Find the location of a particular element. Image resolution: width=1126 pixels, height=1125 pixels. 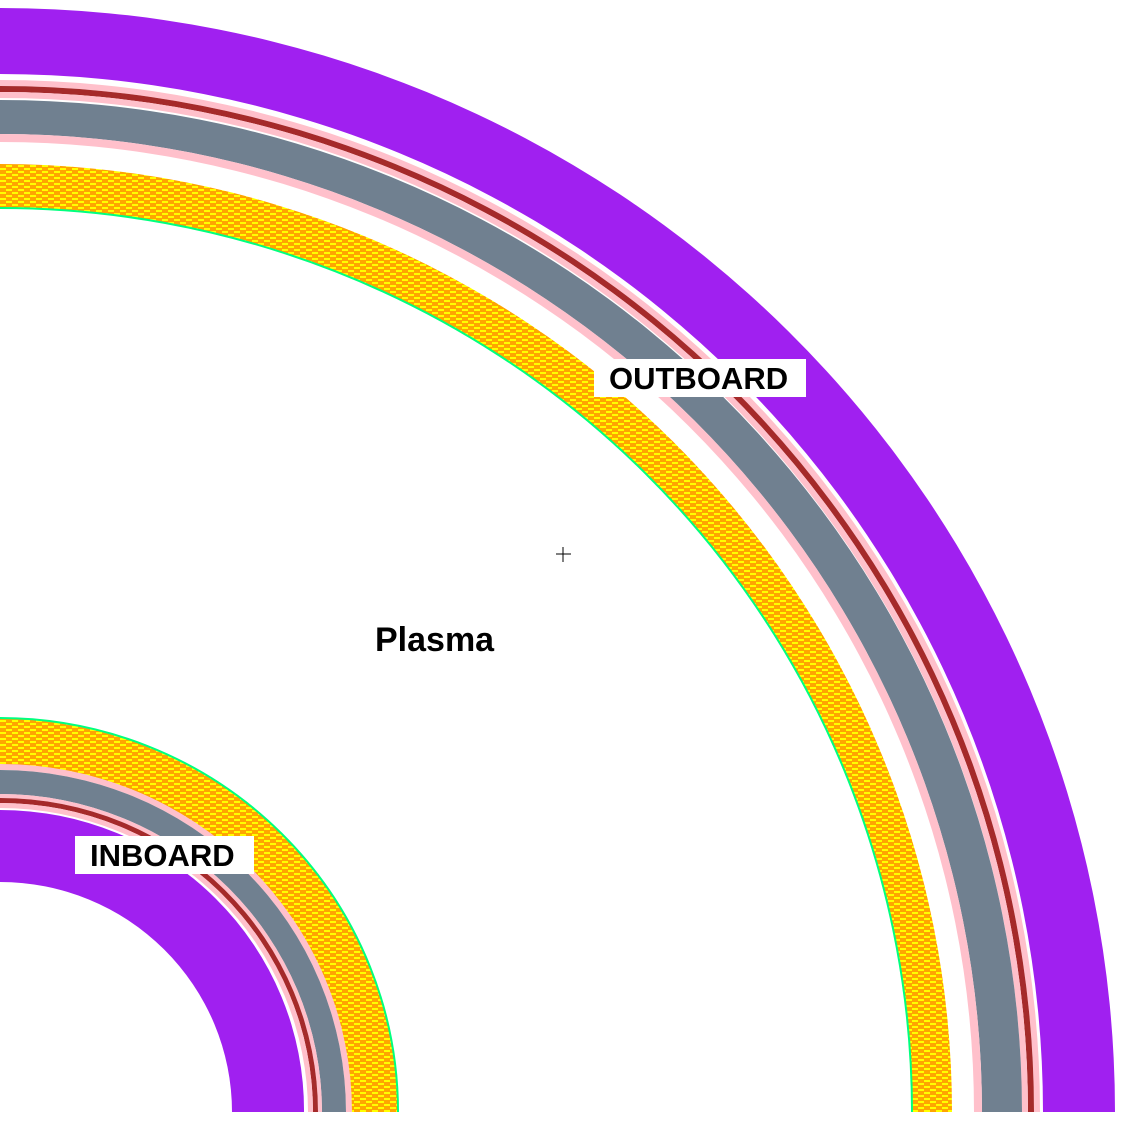

inboard-label-box is located at coordinates (164, 855).